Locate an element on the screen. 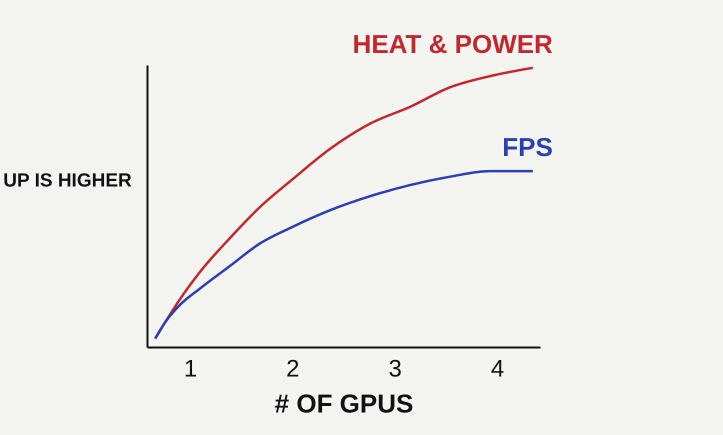  x-tick-label: 3 is located at coordinates (395, 369).